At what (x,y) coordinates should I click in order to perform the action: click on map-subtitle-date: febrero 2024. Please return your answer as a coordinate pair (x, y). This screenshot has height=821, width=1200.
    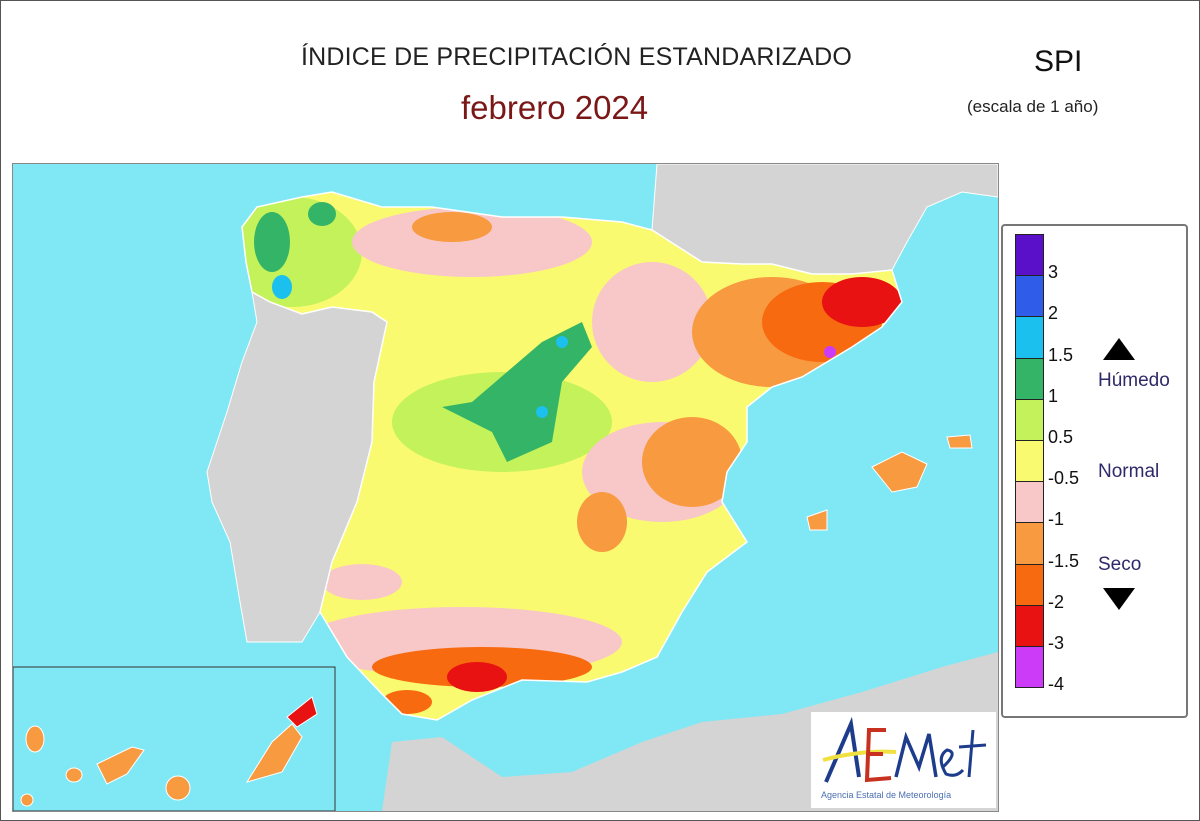
    Looking at the image, I should click on (555, 107).